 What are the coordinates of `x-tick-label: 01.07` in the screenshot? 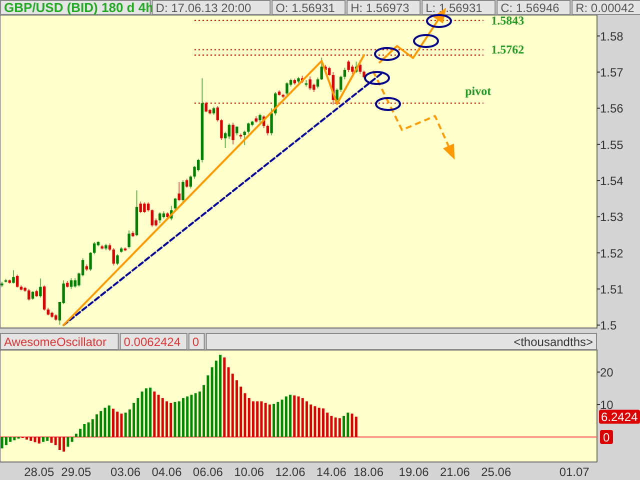 It's located at (574, 472).